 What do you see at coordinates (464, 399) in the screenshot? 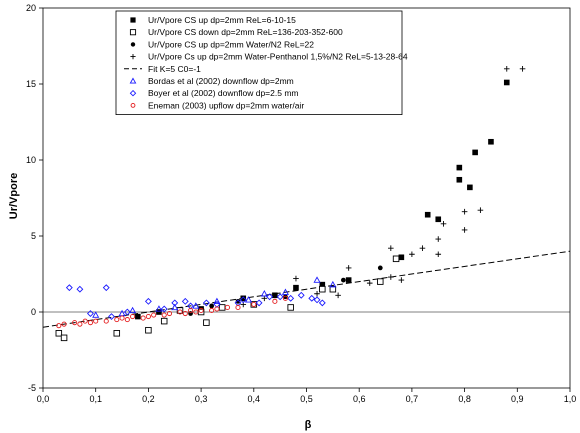
I see `x-tick-label: 0,8` at bounding box center [464, 399].